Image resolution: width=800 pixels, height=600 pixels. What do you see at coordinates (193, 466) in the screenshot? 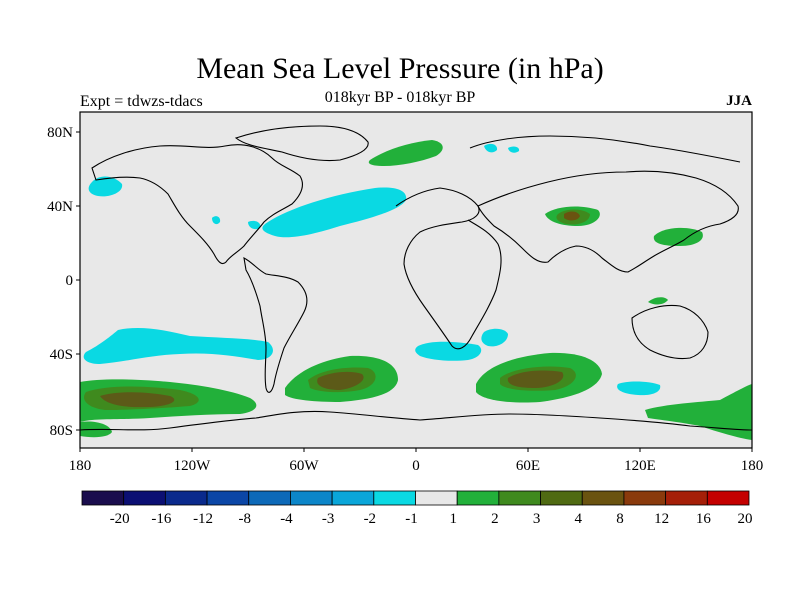
I see `lon-tick-label: 120W` at bounding box center [193, 466].